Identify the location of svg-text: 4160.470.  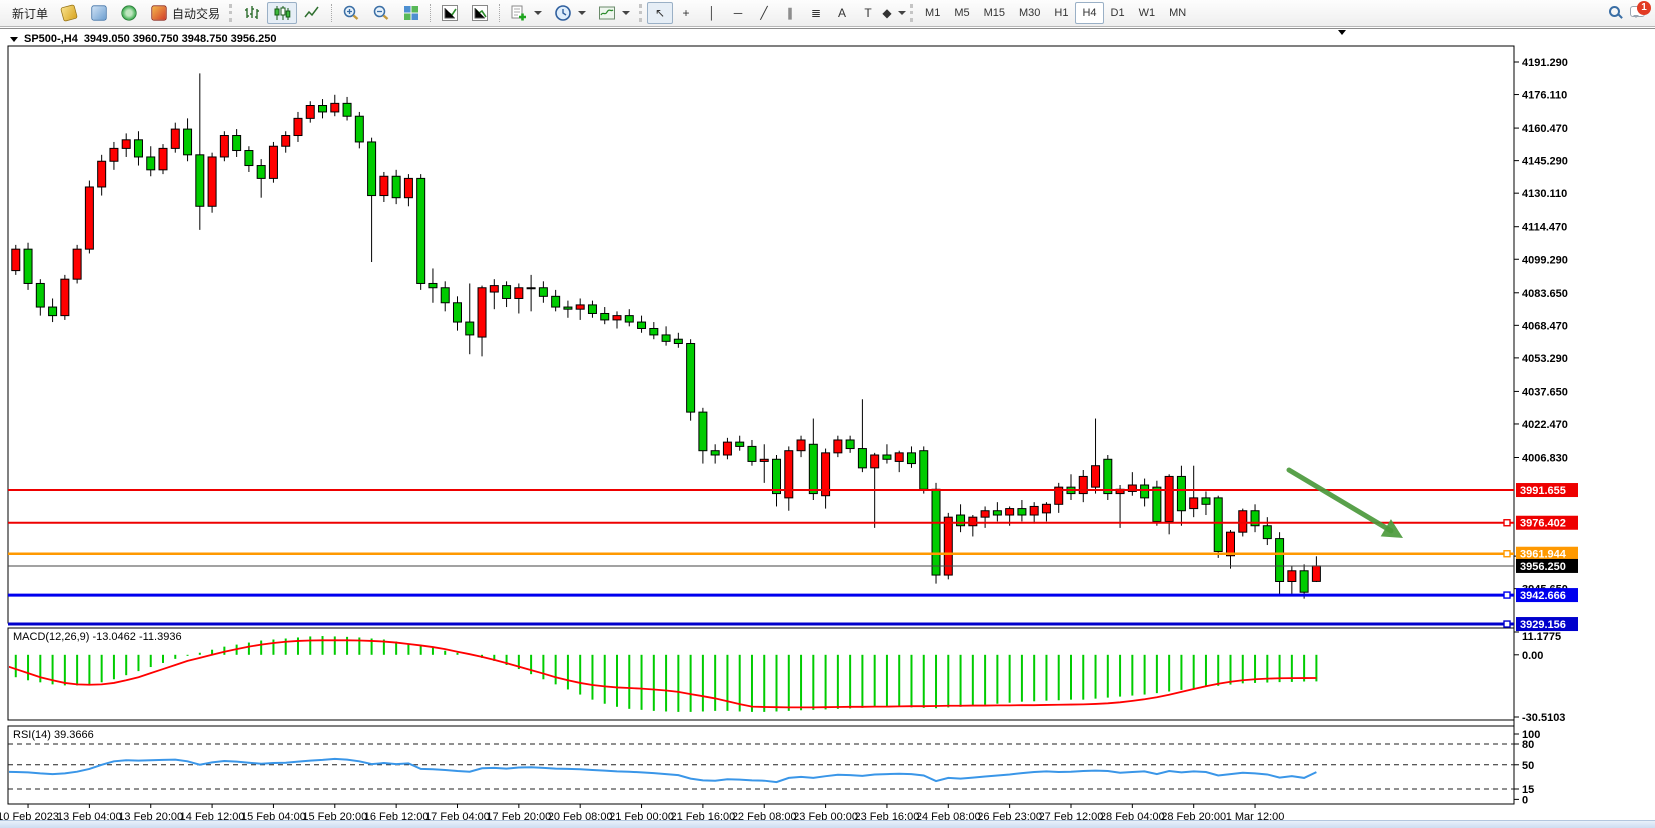
(1545, 129).